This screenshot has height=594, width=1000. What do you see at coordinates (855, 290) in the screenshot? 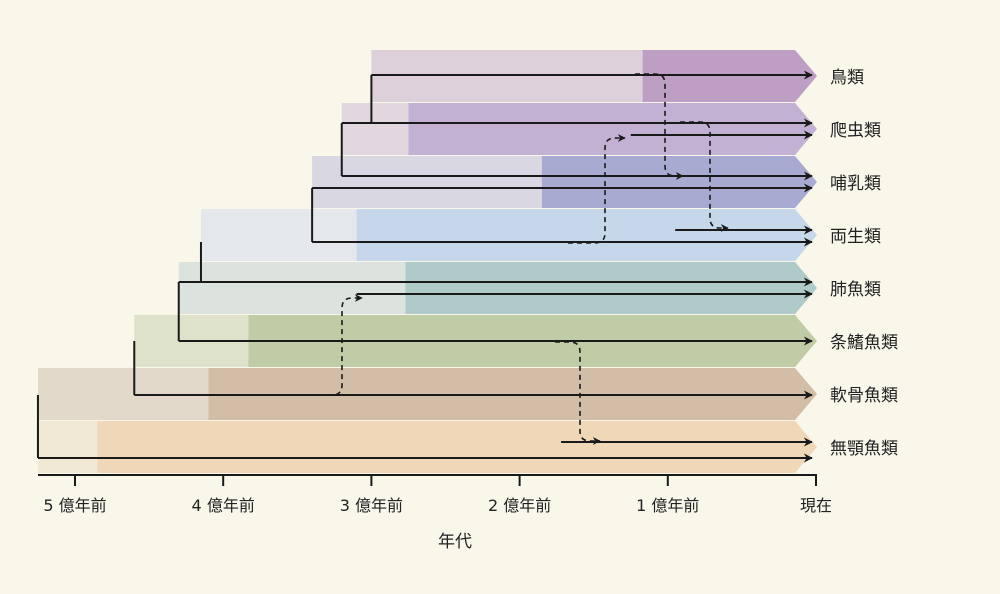
I see `group-label: 肺魚類` at bounding box center [855, 290].